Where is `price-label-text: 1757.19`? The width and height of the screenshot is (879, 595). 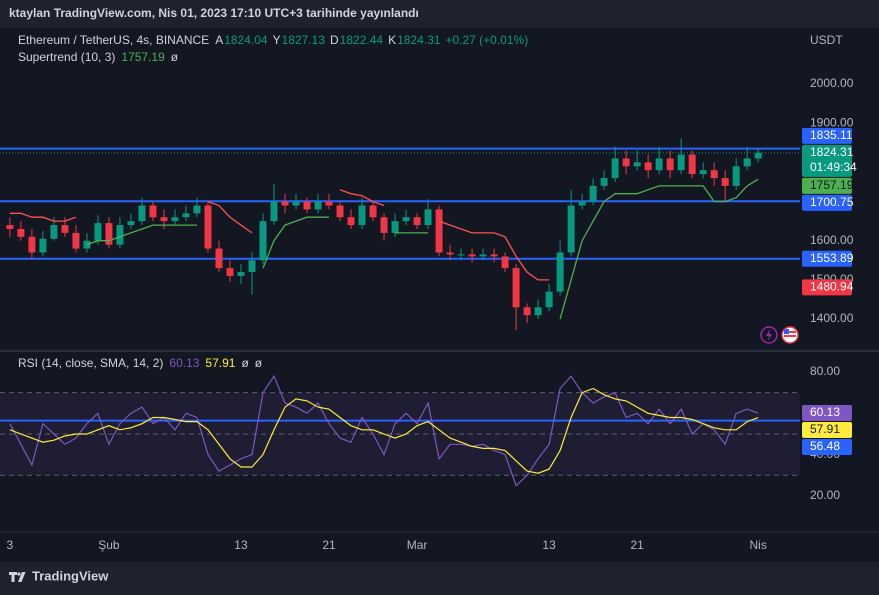 price-label-text: 1757.19 is located at coordinates (832, 185).